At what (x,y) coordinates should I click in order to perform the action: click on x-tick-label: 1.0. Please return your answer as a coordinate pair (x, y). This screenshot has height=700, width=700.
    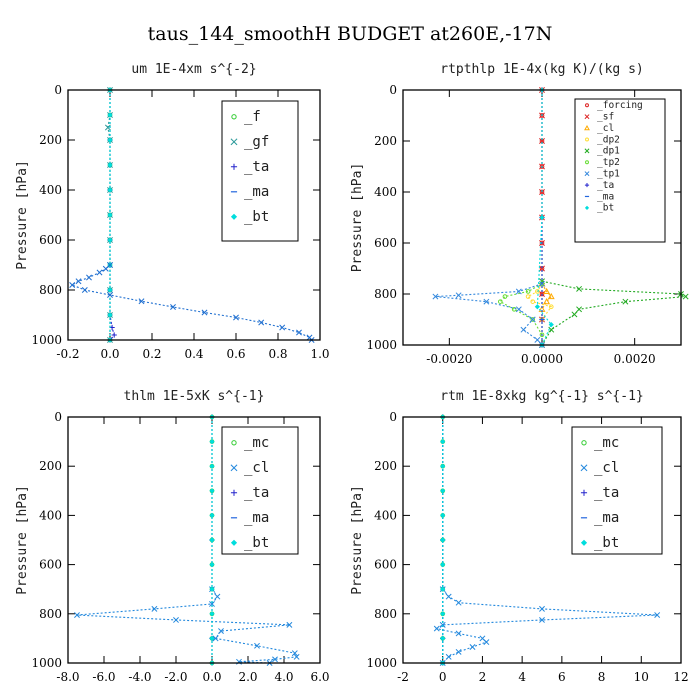
    Looking at the image, I should click on (319, 354).